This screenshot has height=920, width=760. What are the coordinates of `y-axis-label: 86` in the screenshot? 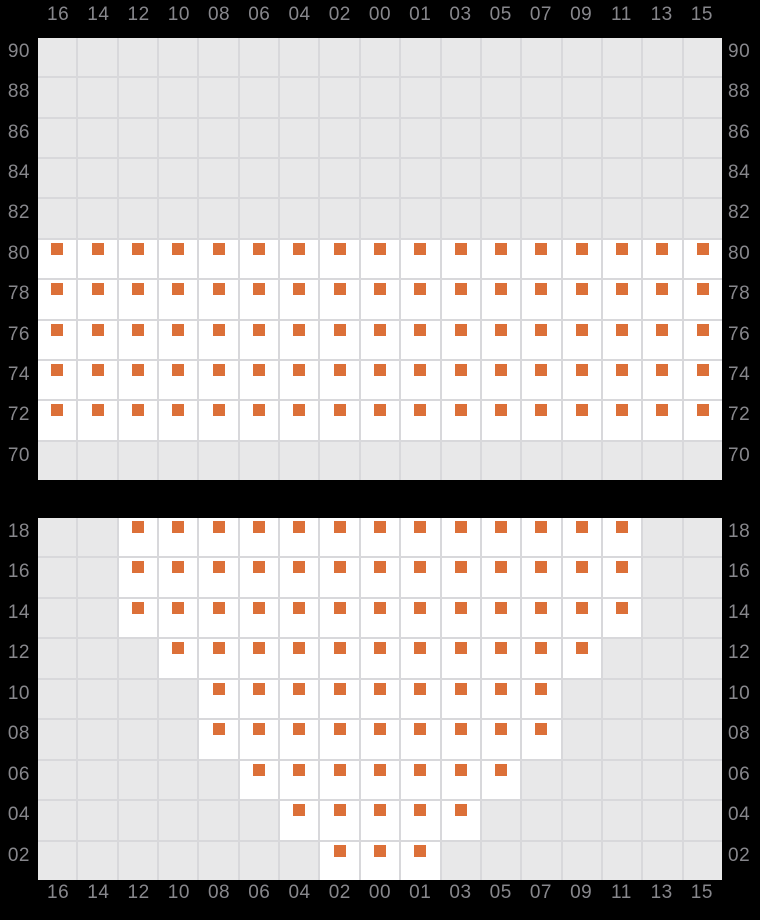 It's located at (18, 132).